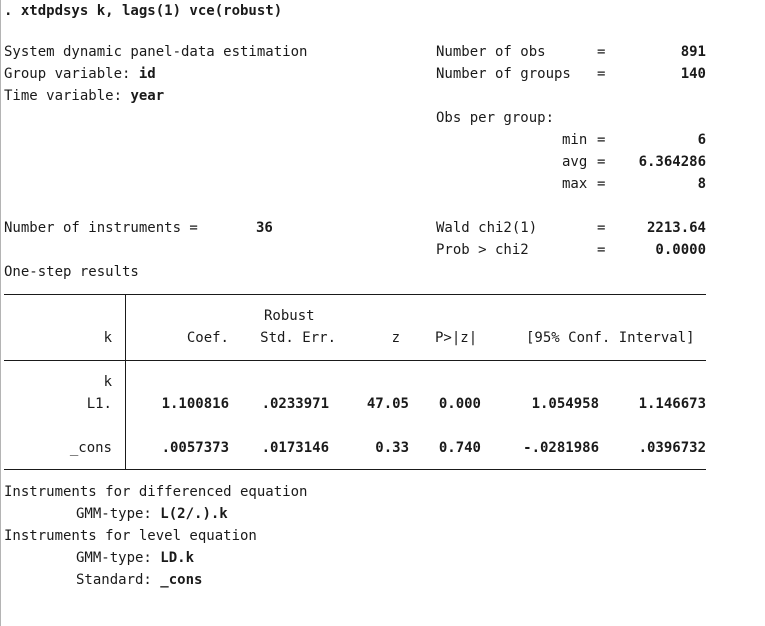 The height and width of the screenshot is (626, 765). Describe the element at coordinates (672, 404) in the screenshot. I see `ci-upper-value: 1.146673` at that location.